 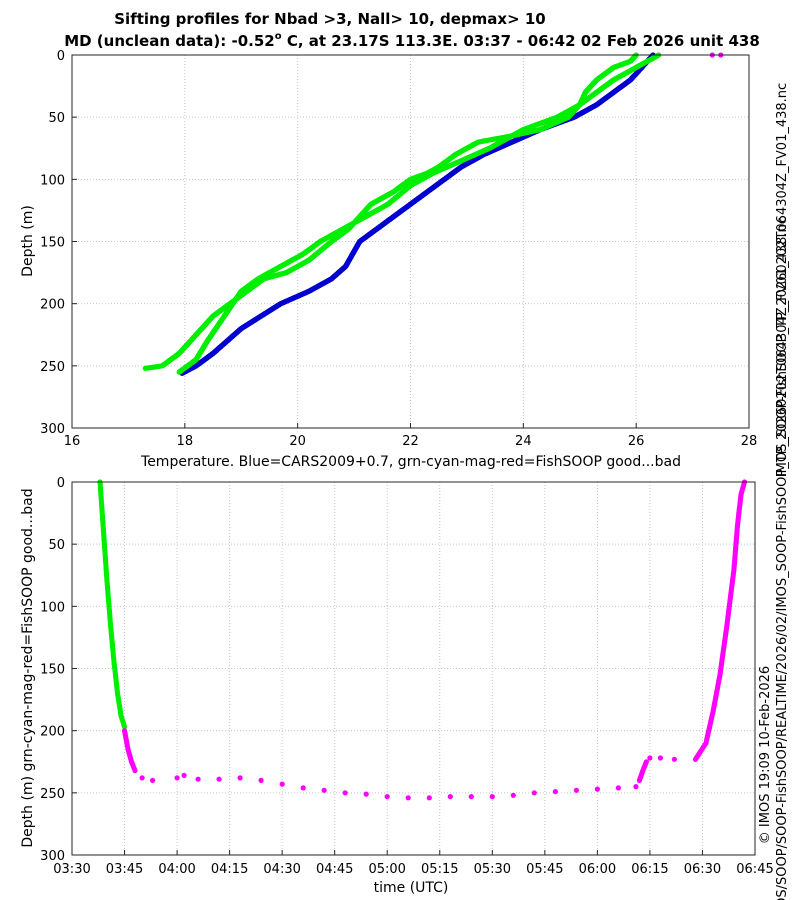 What do you see at coordinates (765, 755) in the screenshot?
I see `side-copyright: © IMOS 19:09 10-Feb-2026` at bounding box center [765, 755].